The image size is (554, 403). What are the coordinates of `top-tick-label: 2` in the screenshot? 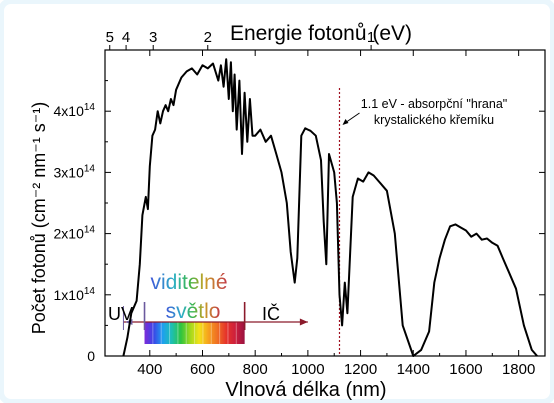 It's located at (208, 37).